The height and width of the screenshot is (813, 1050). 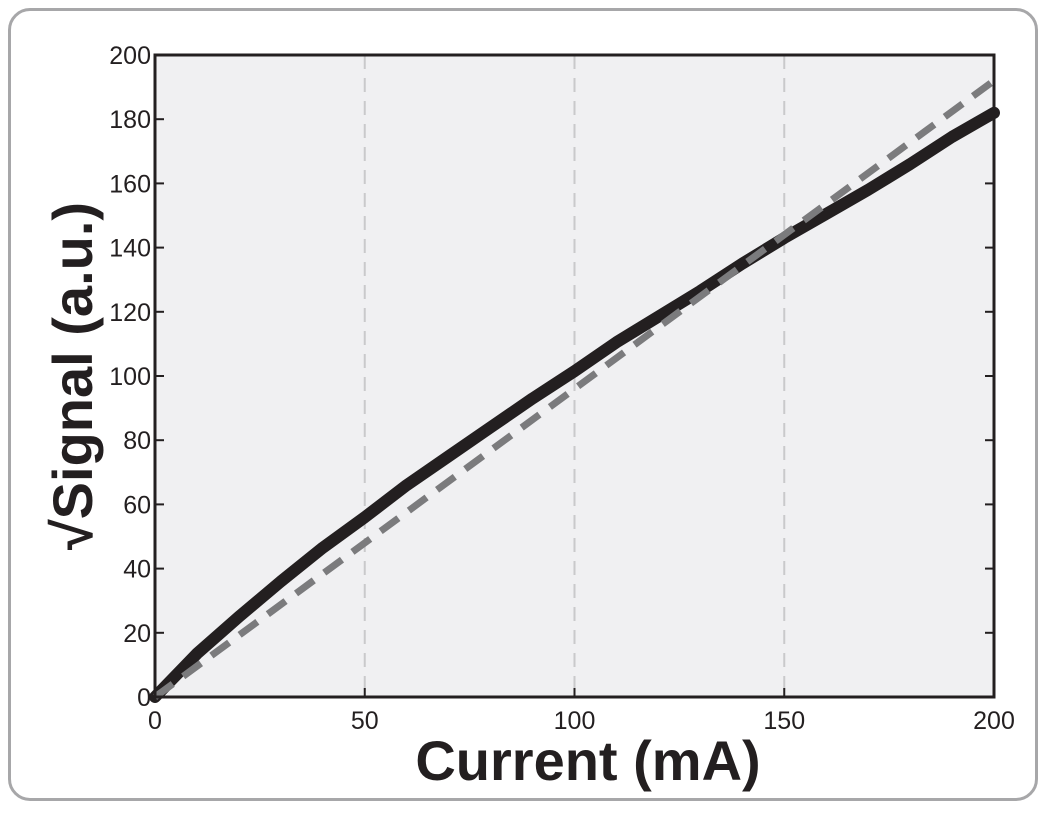 What do you see at coordinates (130, 249) in the screenshot?
I see `y-tick-label: 140` at bounding box center [130, 249].